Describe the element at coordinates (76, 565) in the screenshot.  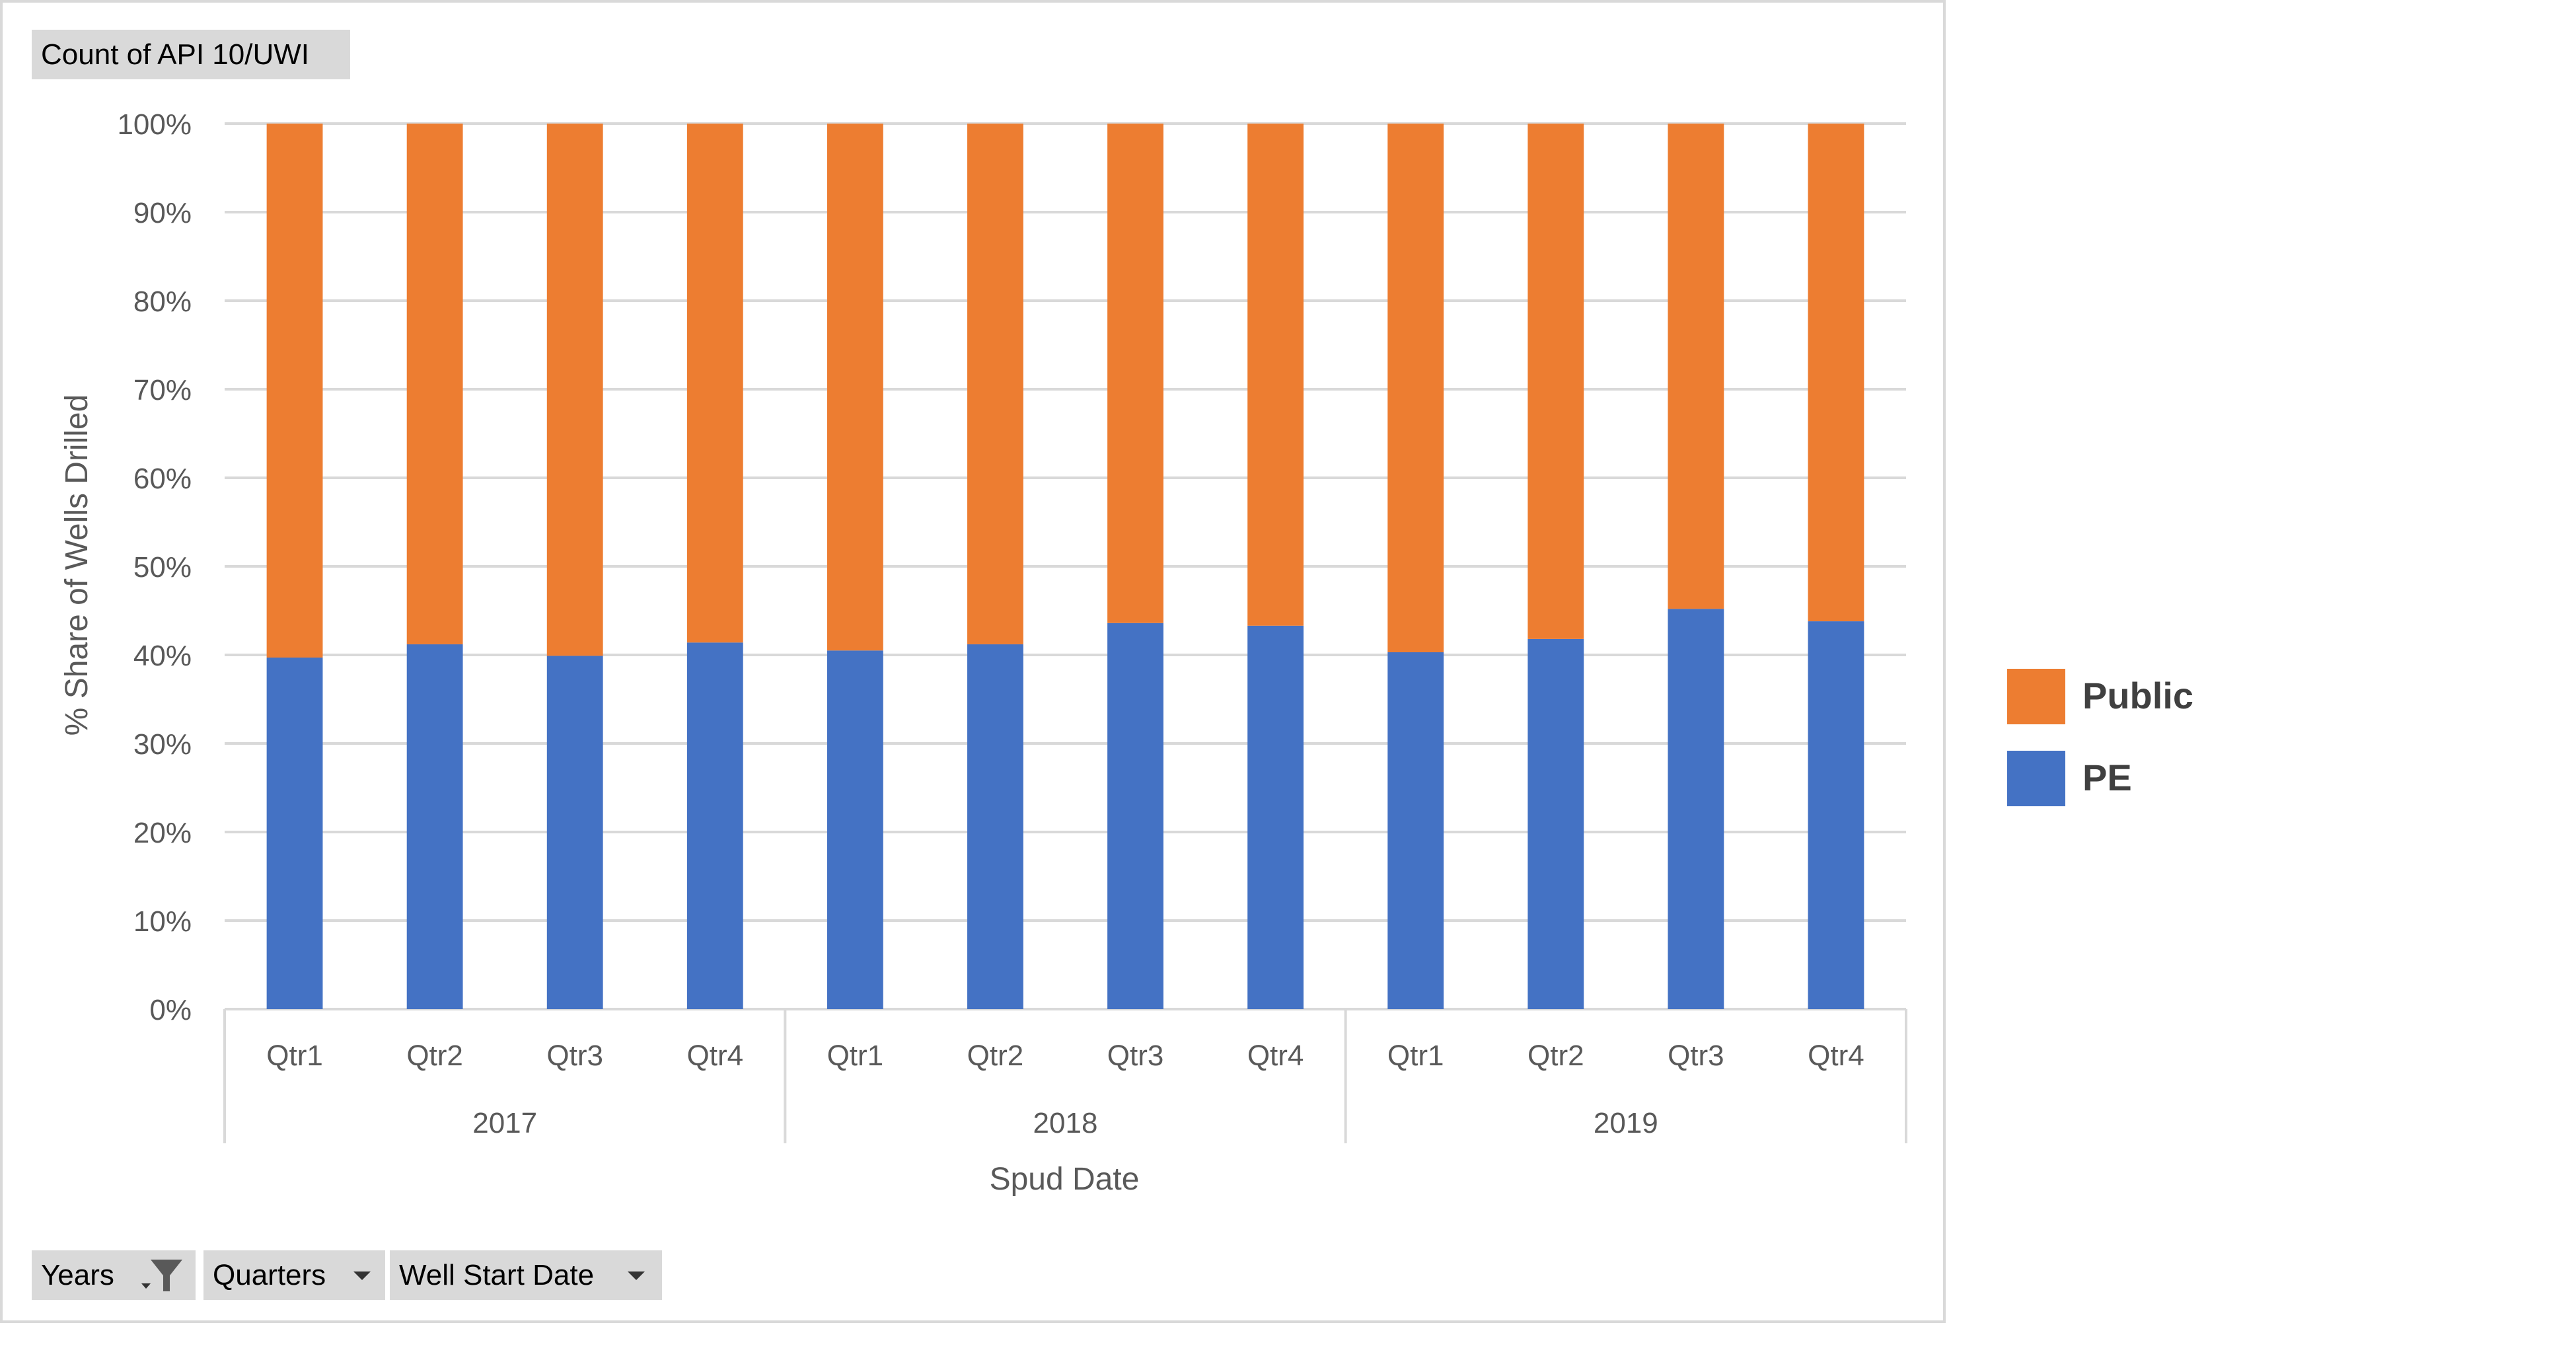
I see `y-axis-title: % Share of Wells Drilled` at that location.